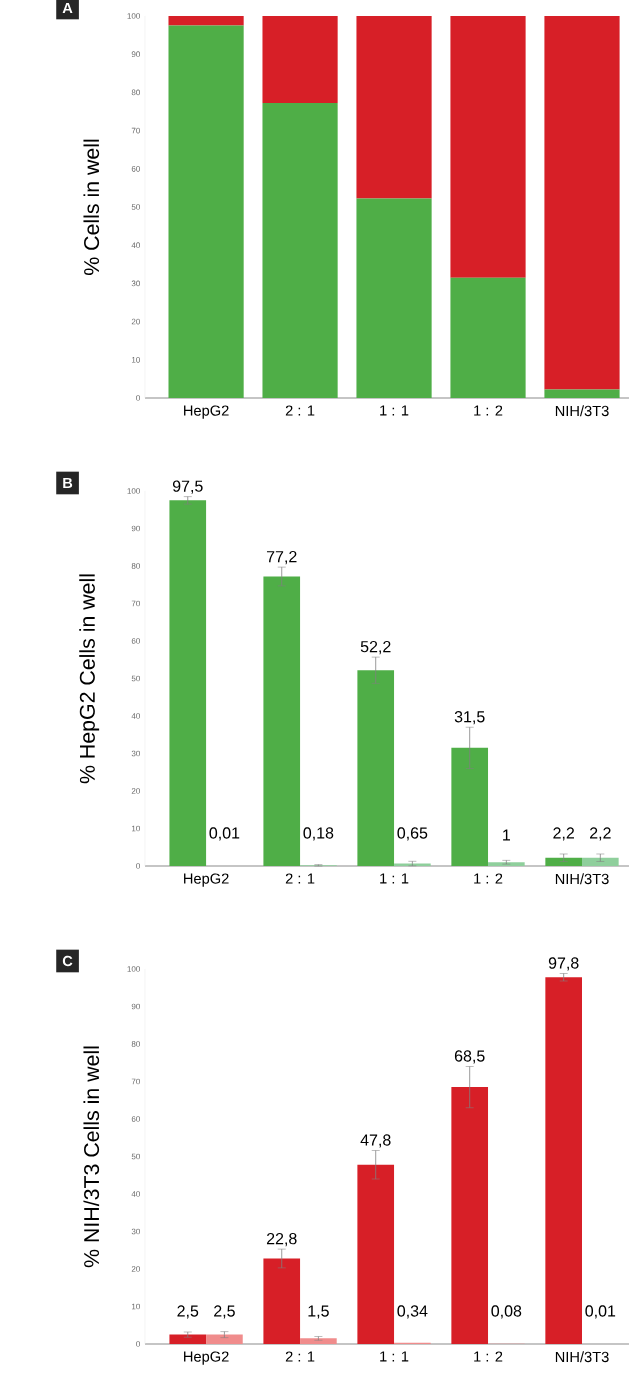 The width and height of the screenshot is (641, 1380). Describe the element at coordinates (507, 835) in the screenshot. I see `data-label: 1` at that location.